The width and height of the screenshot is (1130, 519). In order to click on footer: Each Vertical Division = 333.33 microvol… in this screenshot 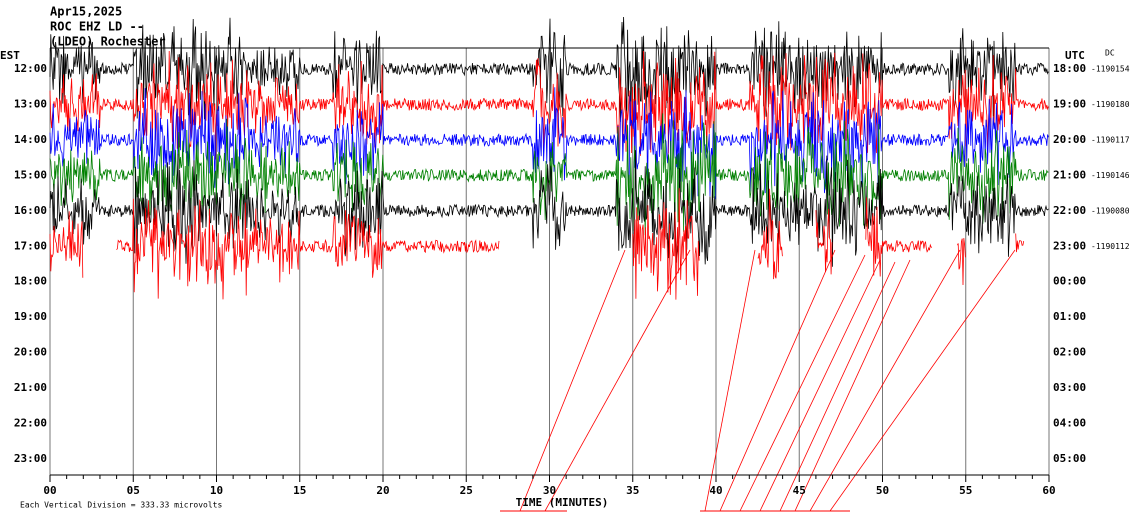, I will do `click(121, 505)`.